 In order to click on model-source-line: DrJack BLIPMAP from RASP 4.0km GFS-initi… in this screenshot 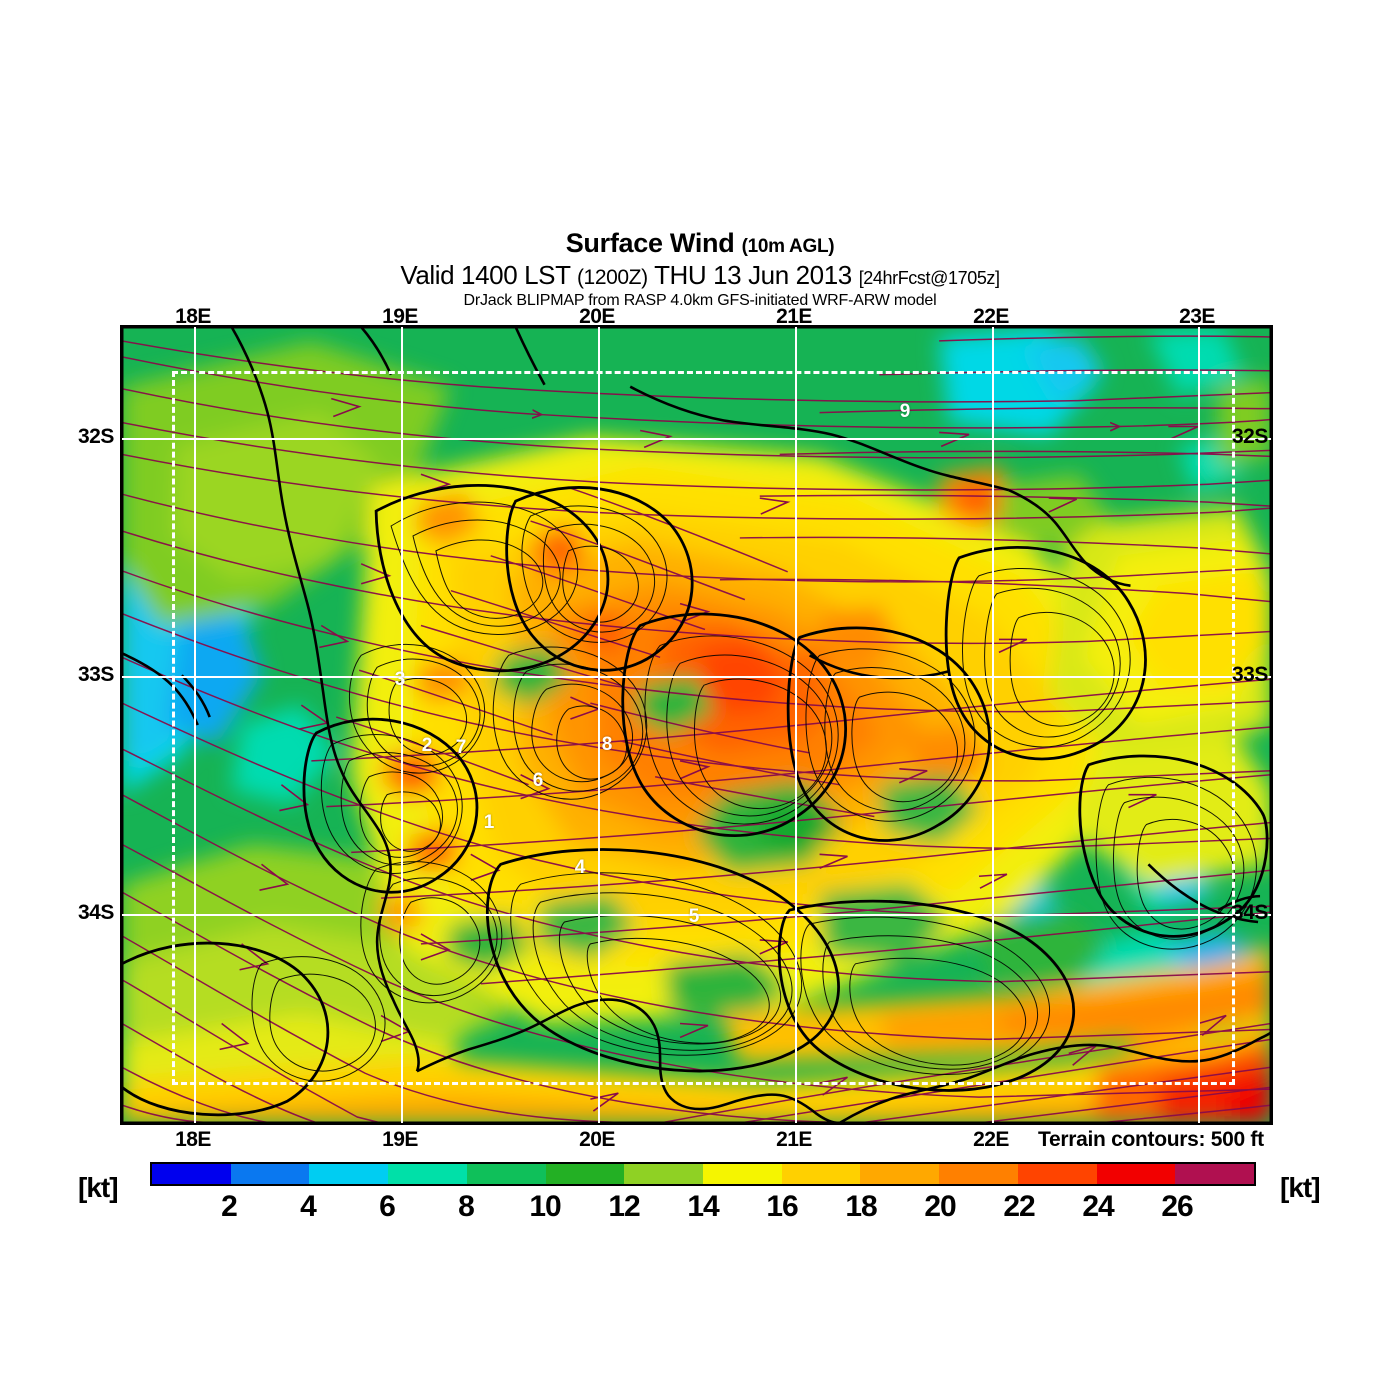, I will do `click(700, 300)`.